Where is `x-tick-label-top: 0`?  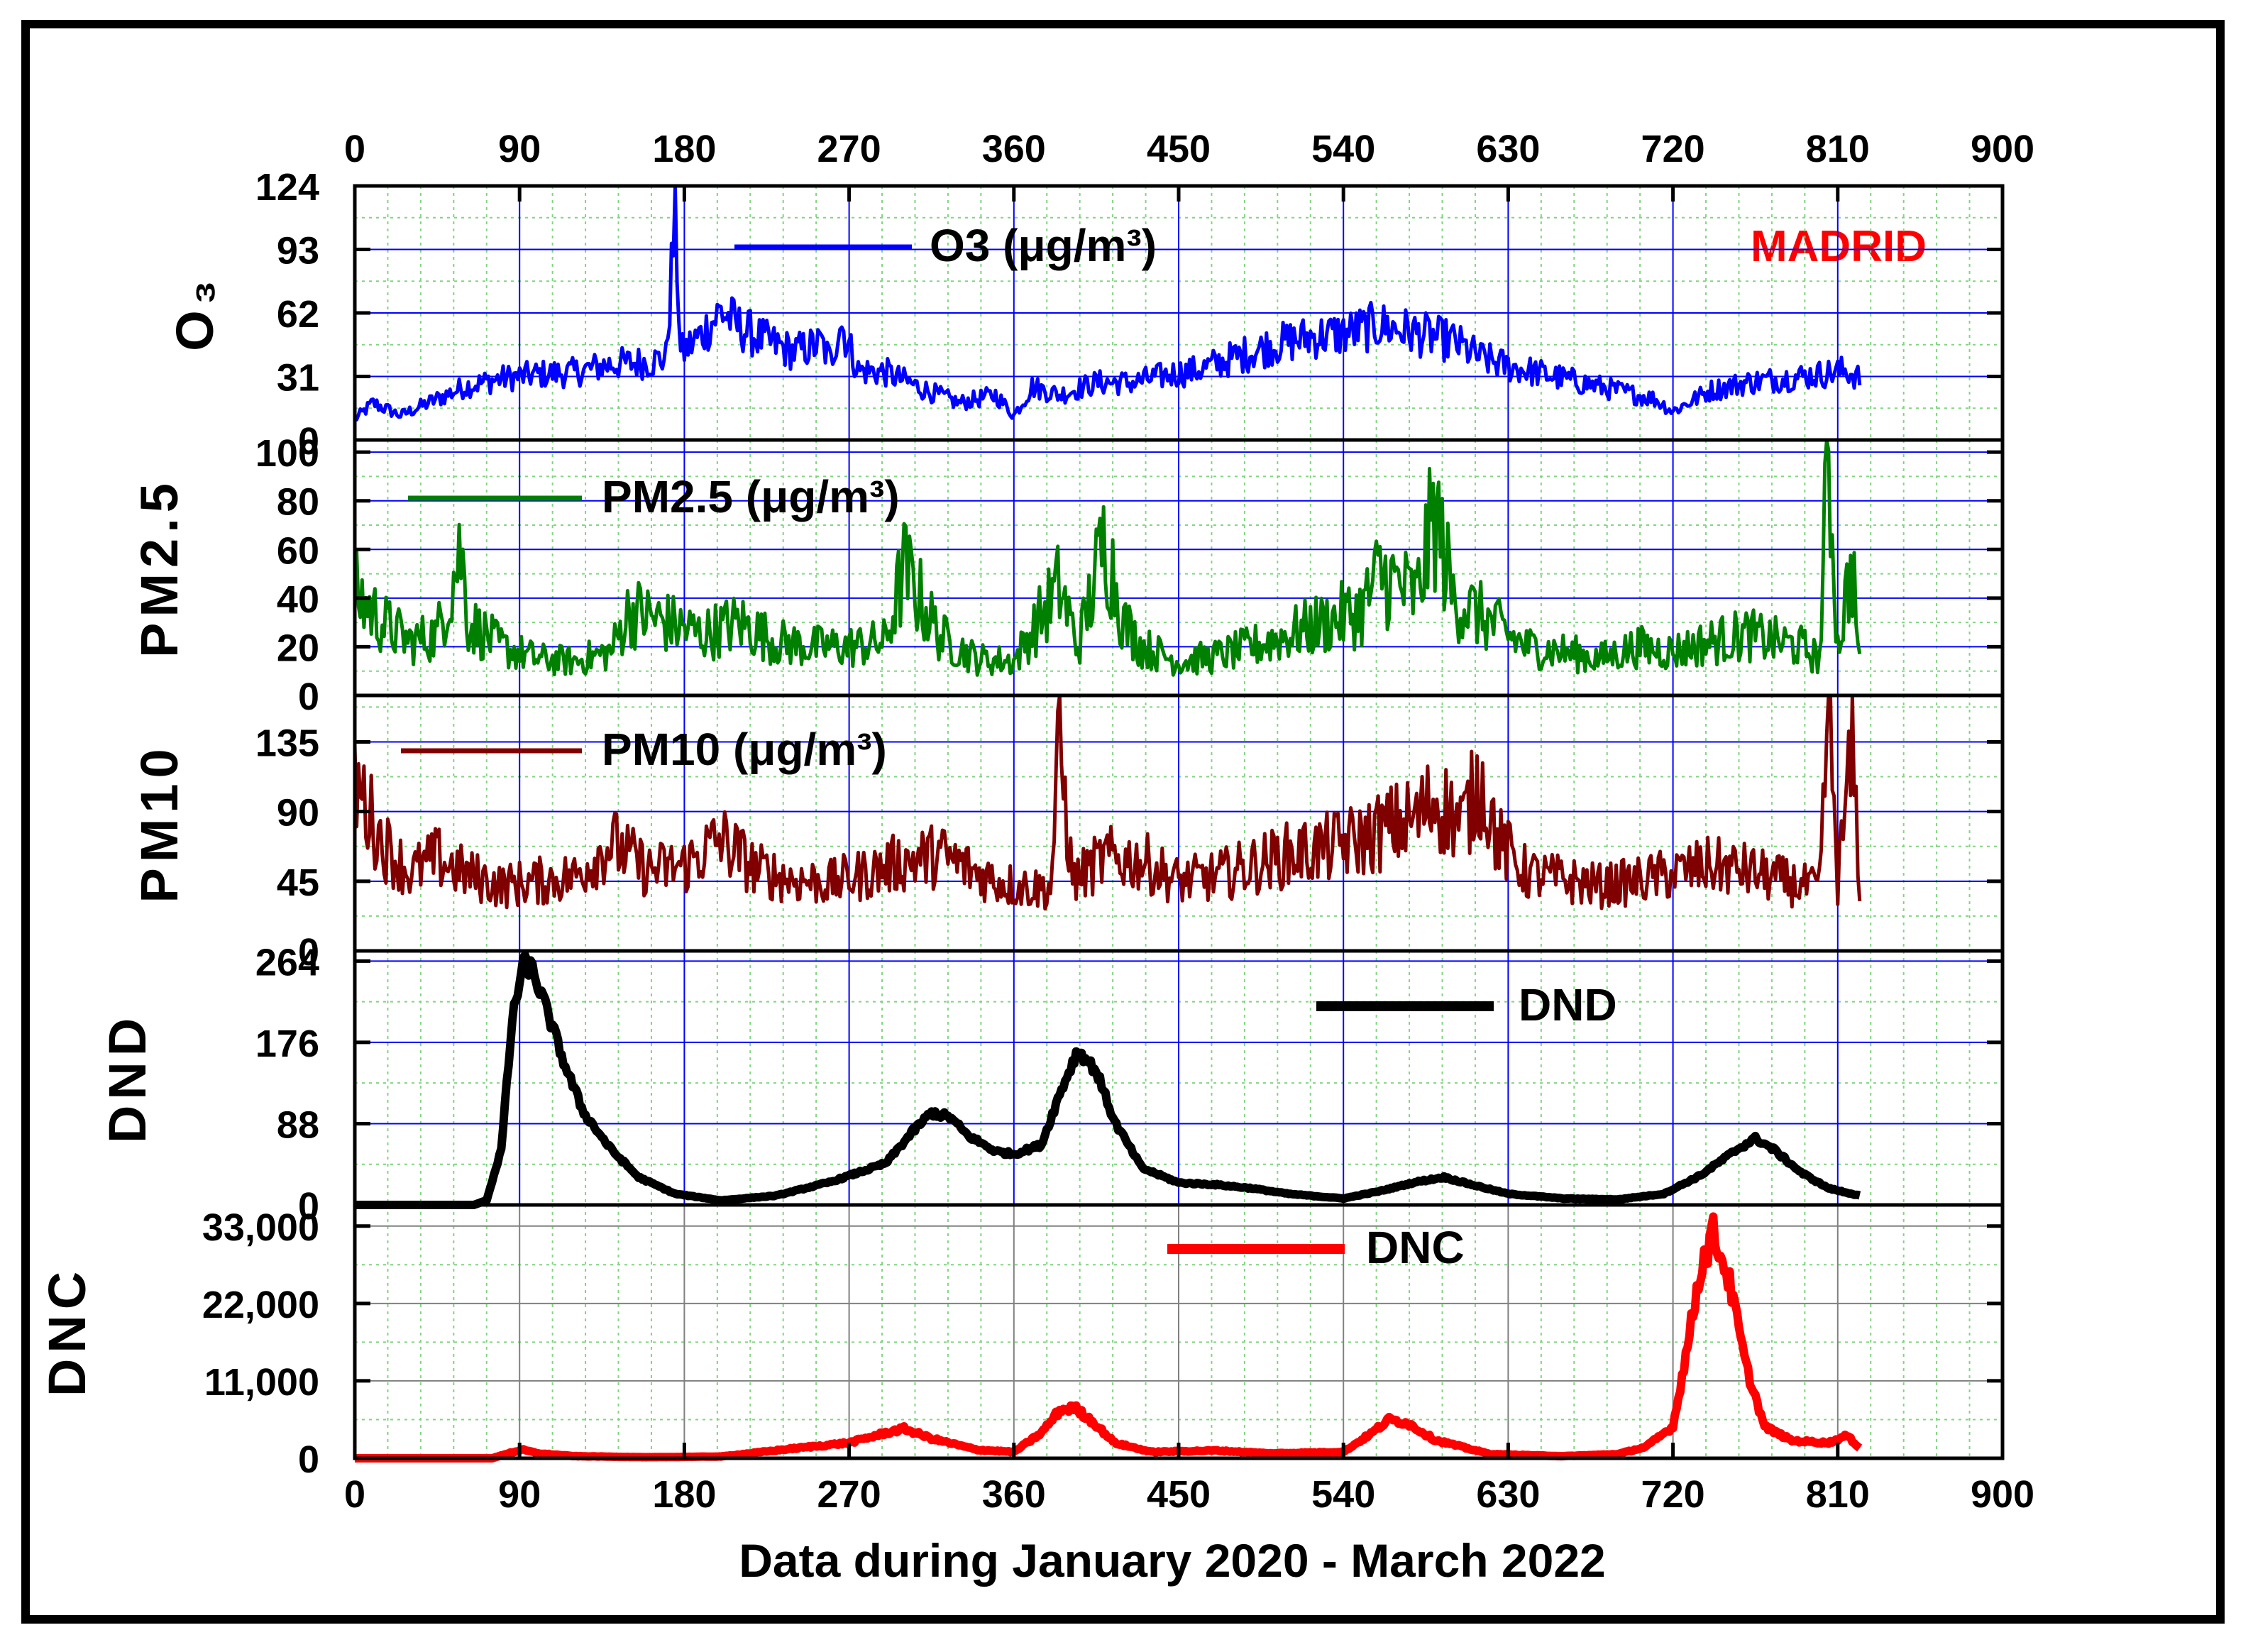 x-tick-label-top: 0 is located at coordinates (354, 149).